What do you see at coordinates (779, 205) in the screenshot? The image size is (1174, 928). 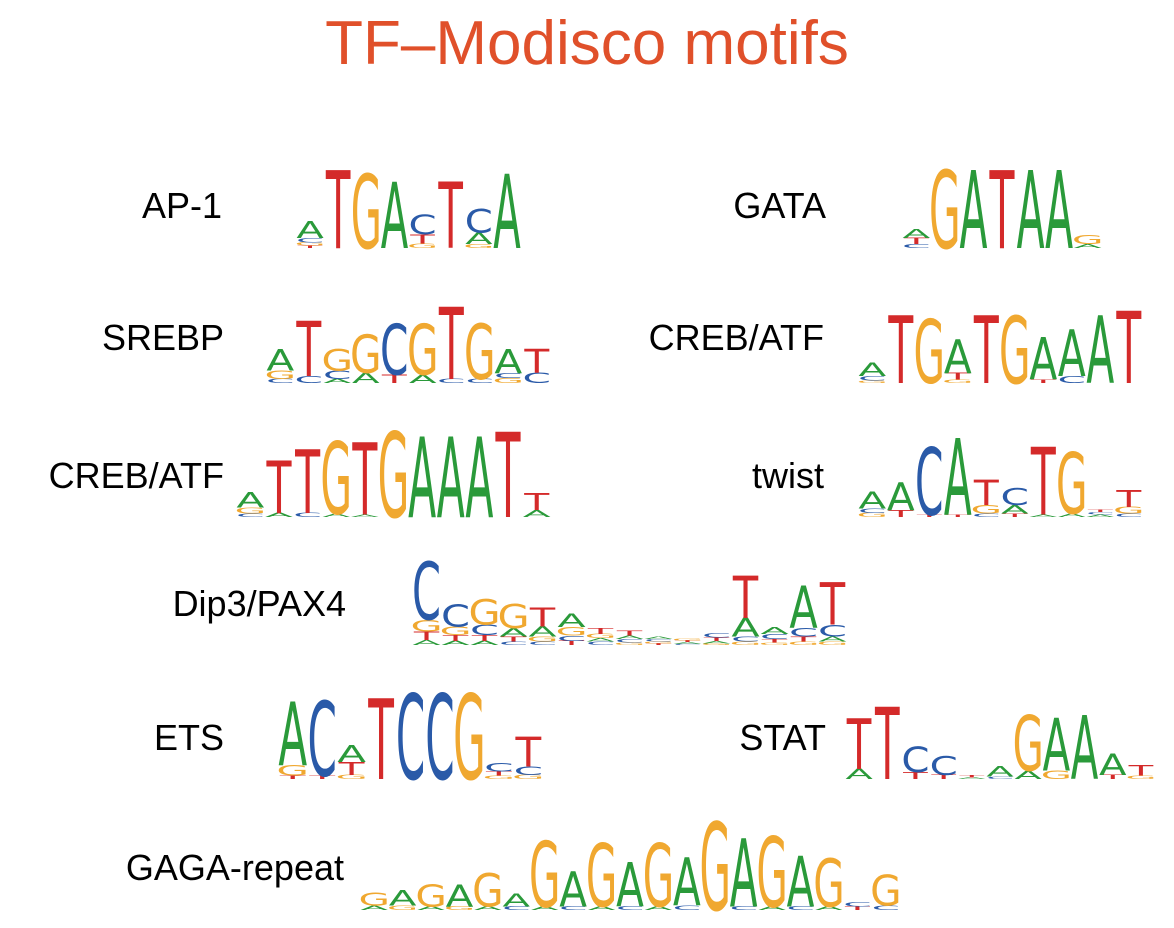 I see `motif-label-gata: GATA` at bounding box center [779, 205].